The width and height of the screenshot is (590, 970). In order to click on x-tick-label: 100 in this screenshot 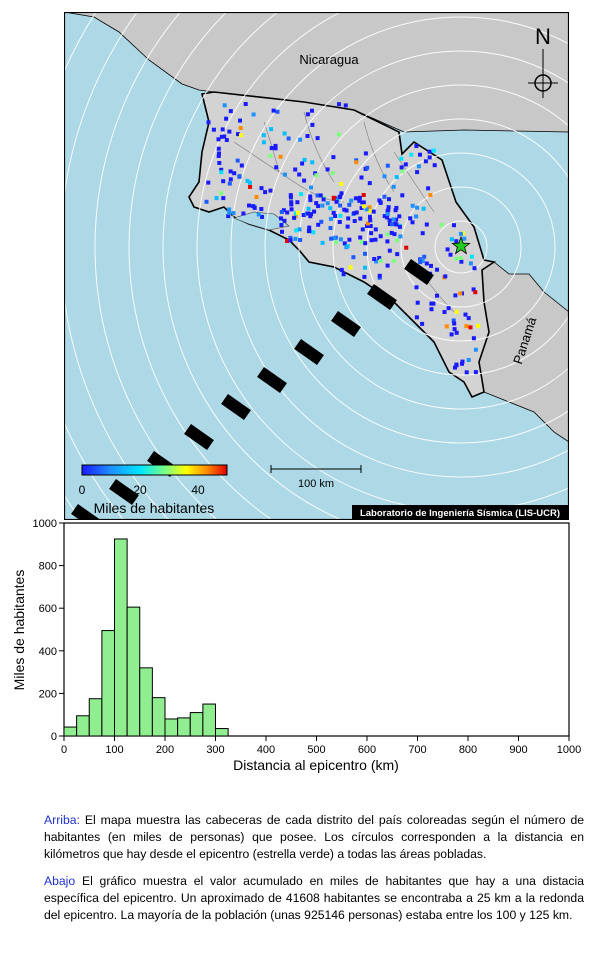, I will do `click(114, 750)`.